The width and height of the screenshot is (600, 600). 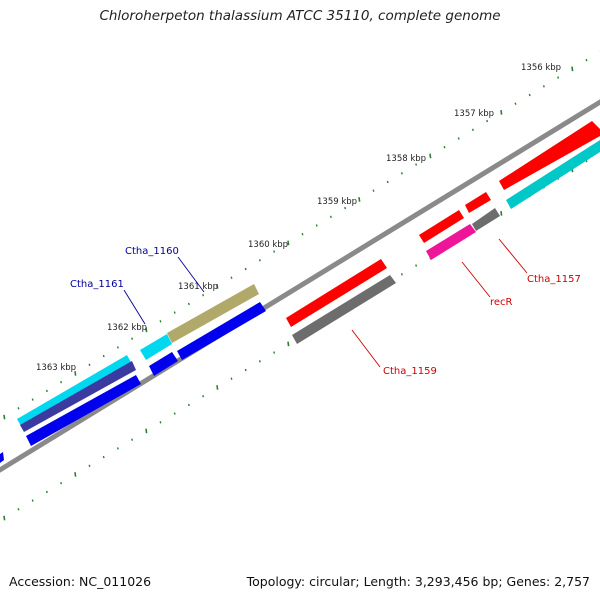 What do you see at coordinates (541, 68) in the screenshot?
I see `scale-label-1356: 1356 kbp` at bounding box center [541, 68].